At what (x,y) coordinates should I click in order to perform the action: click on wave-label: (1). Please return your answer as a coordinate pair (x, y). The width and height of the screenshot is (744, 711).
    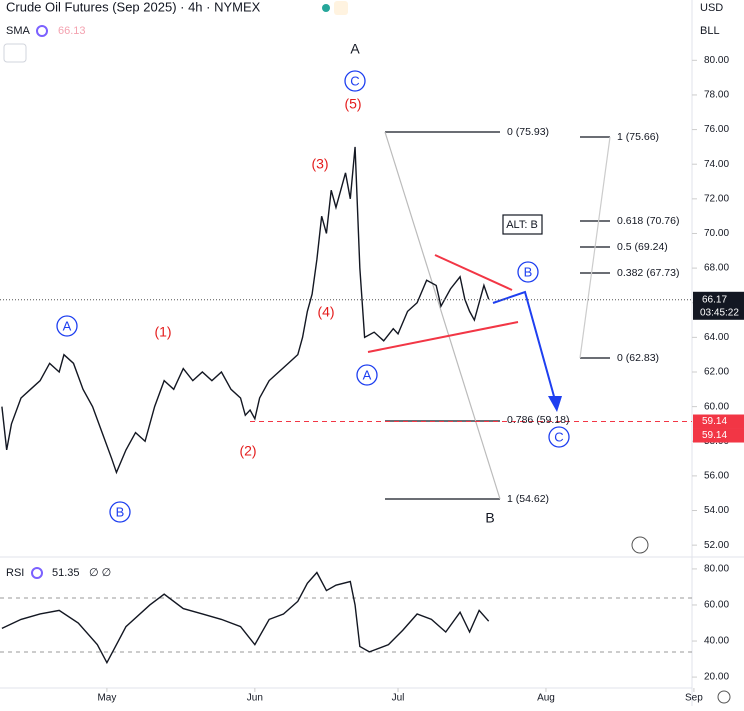
    Looking at the image, I should click on (162, 332).